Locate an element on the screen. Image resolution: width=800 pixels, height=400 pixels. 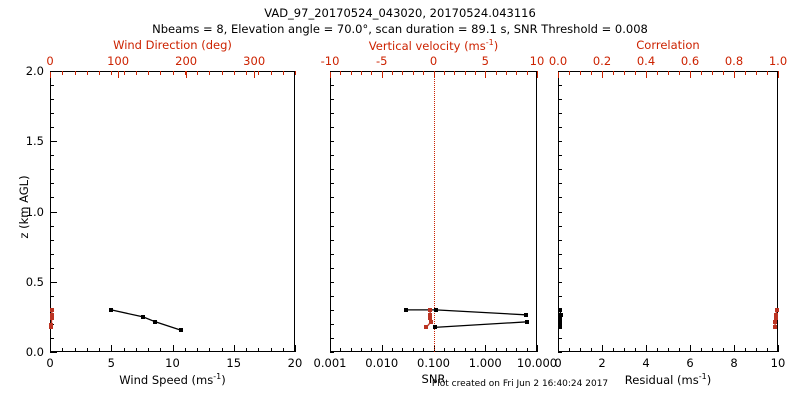
panel-snr-series-line is located at coordinates (481, 325).